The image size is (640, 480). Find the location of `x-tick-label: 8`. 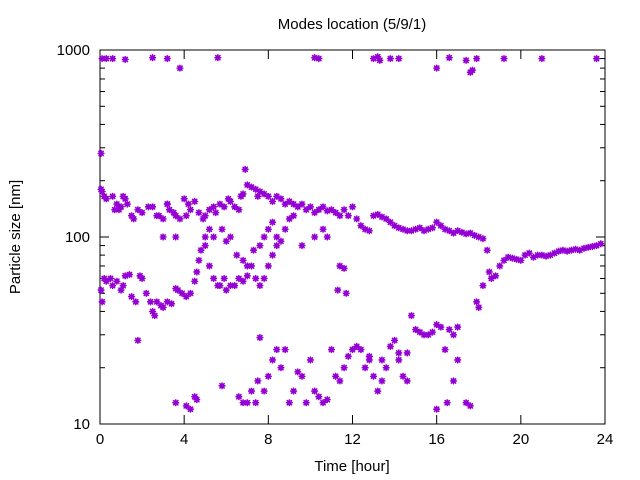

x-tick-label: 8 is located at coordinates (268, 439).